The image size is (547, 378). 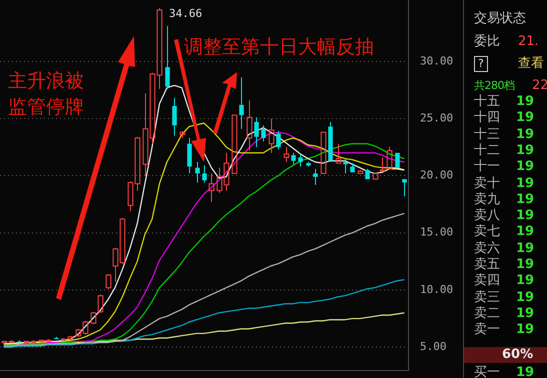 What do you see at coordinates (487, 101) in the screenshot?
I see `text: 十五` at bounding box center [487, 101].